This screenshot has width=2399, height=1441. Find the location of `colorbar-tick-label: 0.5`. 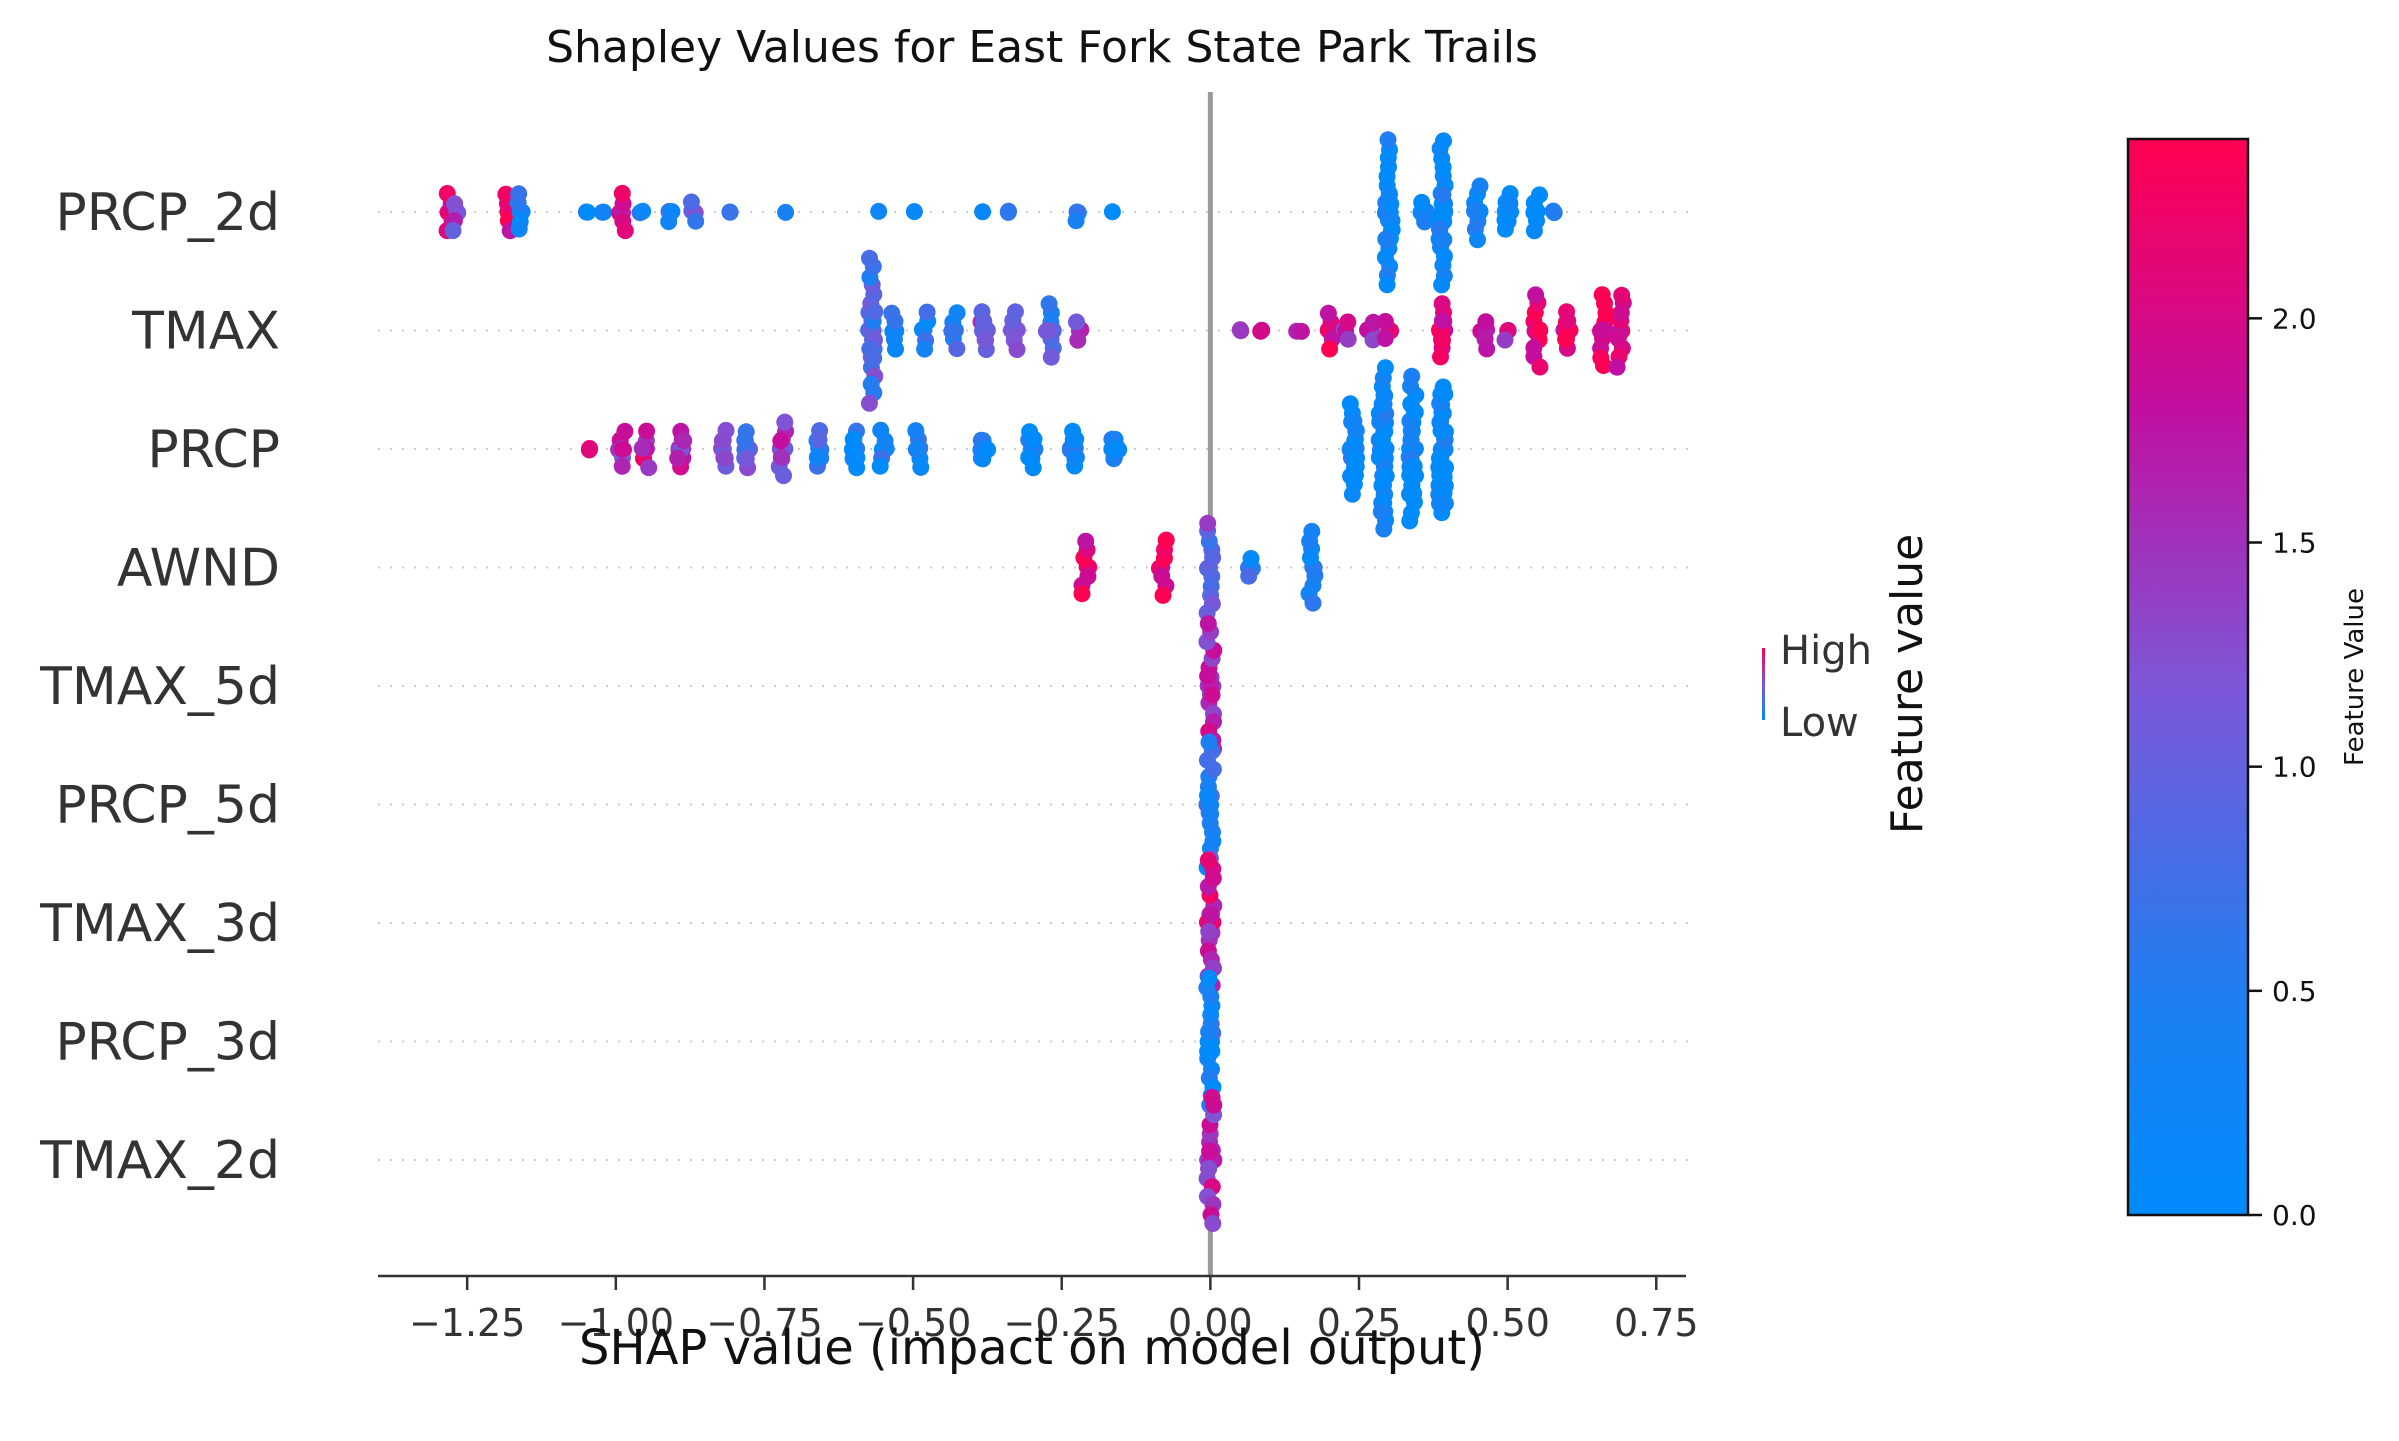

colorbar-tick-label: 0.5 is located at coordinates (2294, 991).